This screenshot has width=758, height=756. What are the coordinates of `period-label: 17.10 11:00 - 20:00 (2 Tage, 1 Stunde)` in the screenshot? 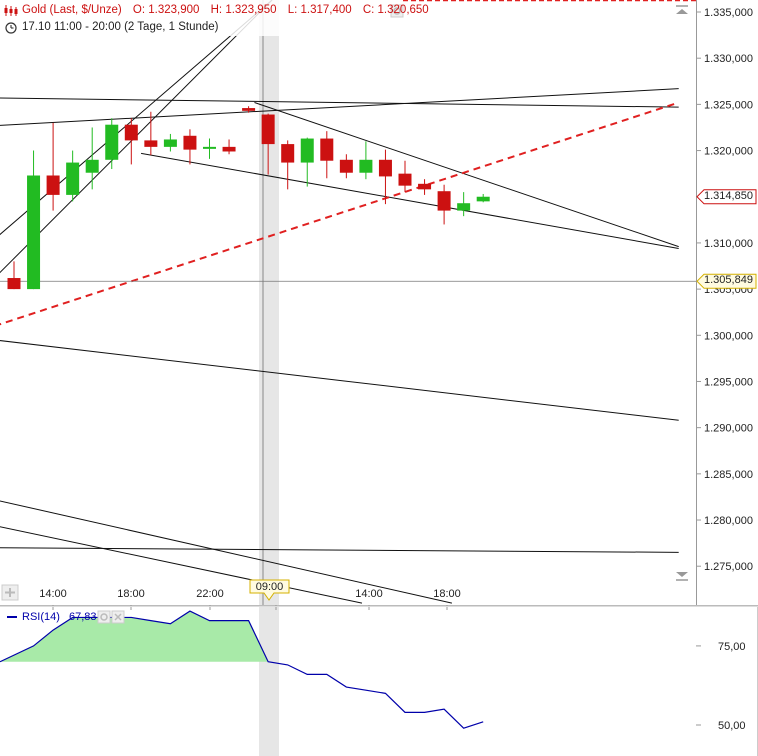 It's located at (120, 27).